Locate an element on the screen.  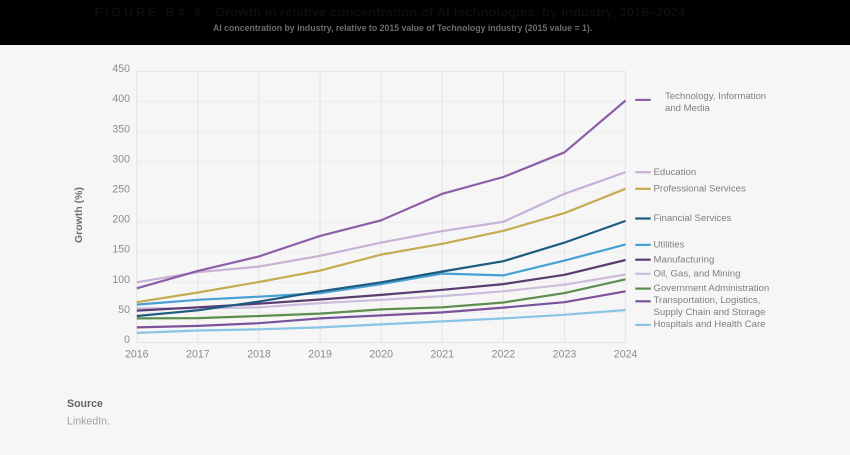
svg-text: 2016 is located at coordinates (137, 355).